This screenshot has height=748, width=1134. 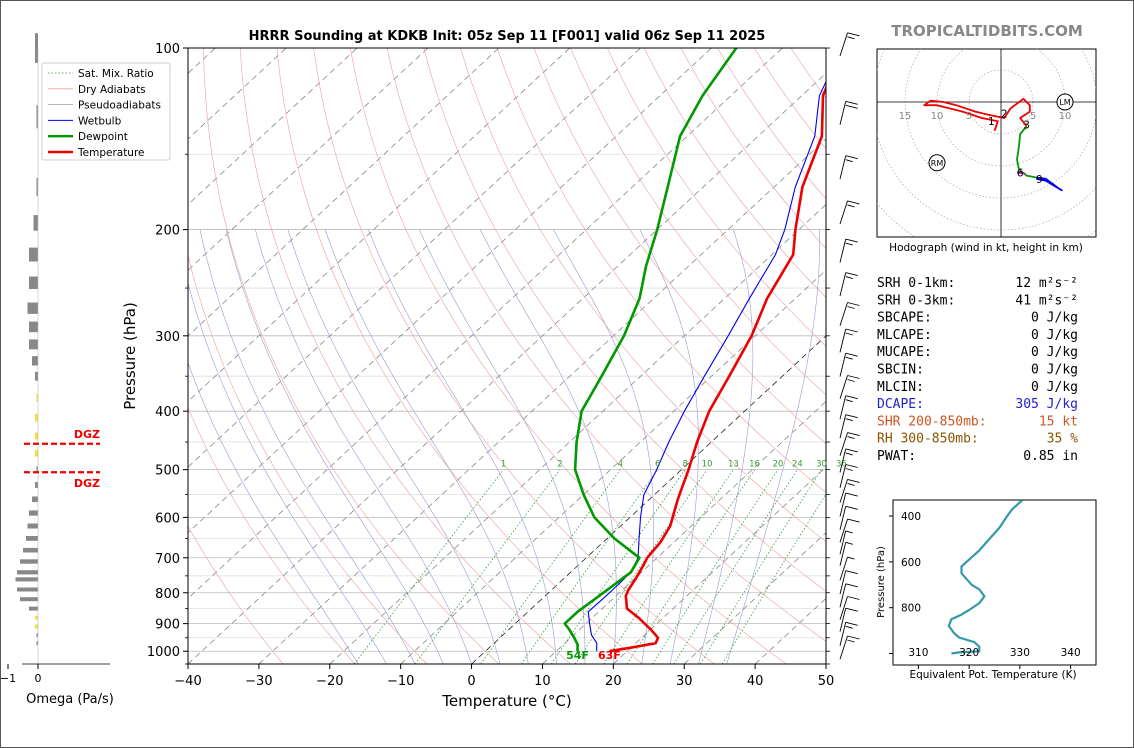 I want to click on x-tick-label: 0, so click(x=471, y=681).